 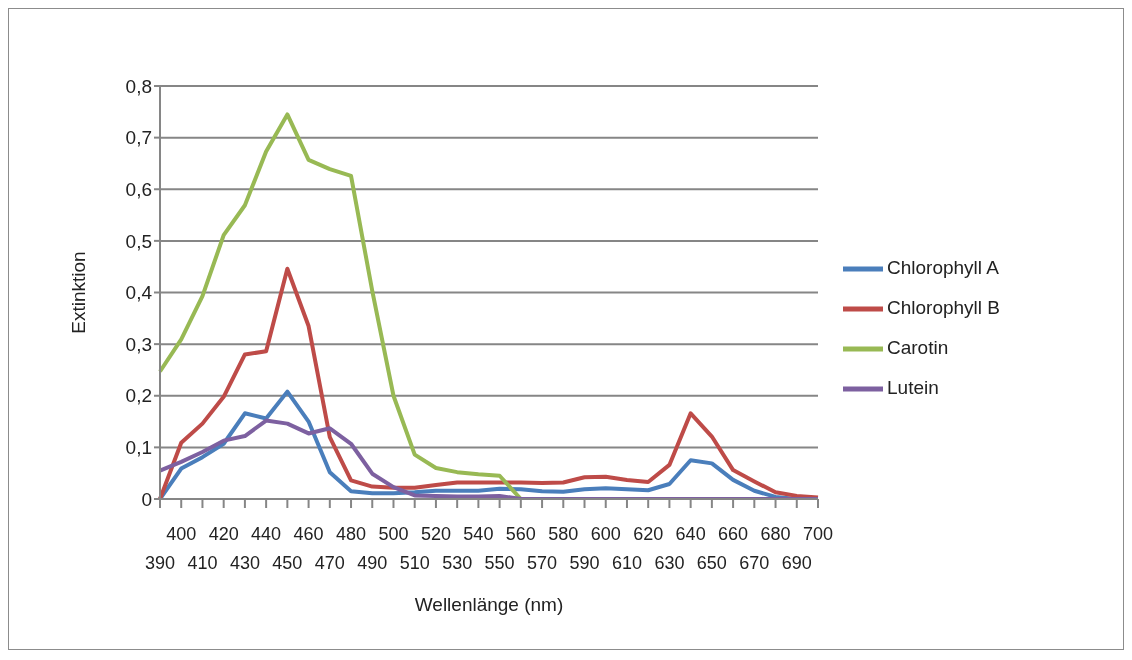 What do you see at coordinates (913, 388) in the screenshot?
I see `legend-label: Lutein` at bounding box center [913, 388].